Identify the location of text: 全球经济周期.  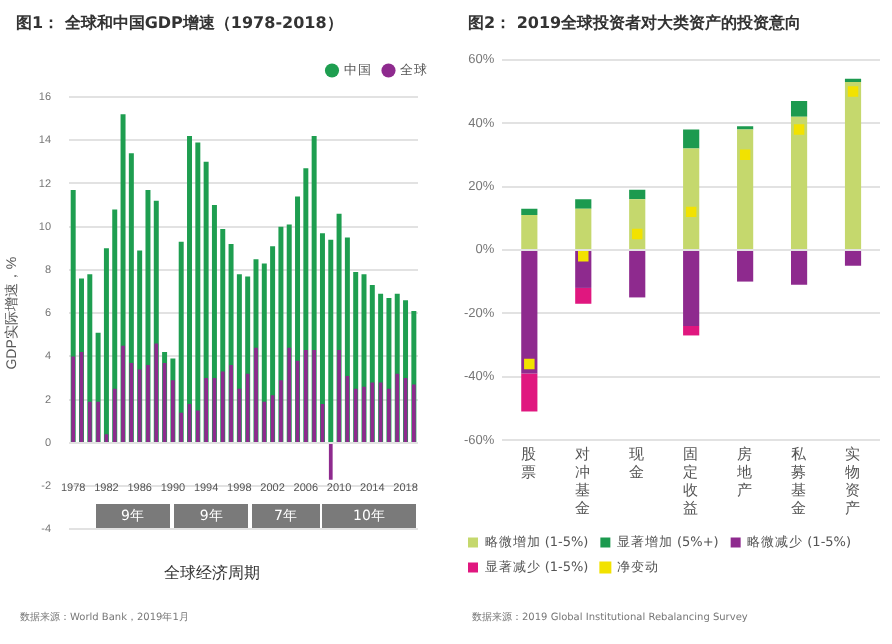
(212, 573).